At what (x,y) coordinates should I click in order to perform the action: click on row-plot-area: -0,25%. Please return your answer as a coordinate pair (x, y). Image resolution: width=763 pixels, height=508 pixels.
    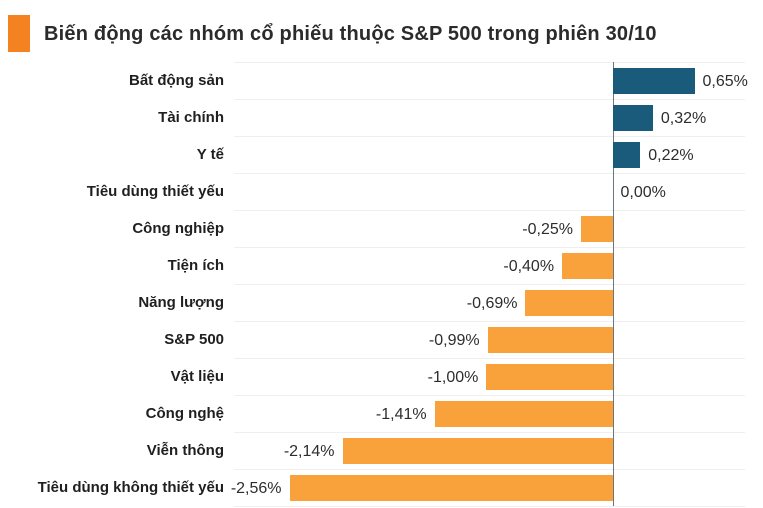
    Looking at the image, I should click on (489, 228).